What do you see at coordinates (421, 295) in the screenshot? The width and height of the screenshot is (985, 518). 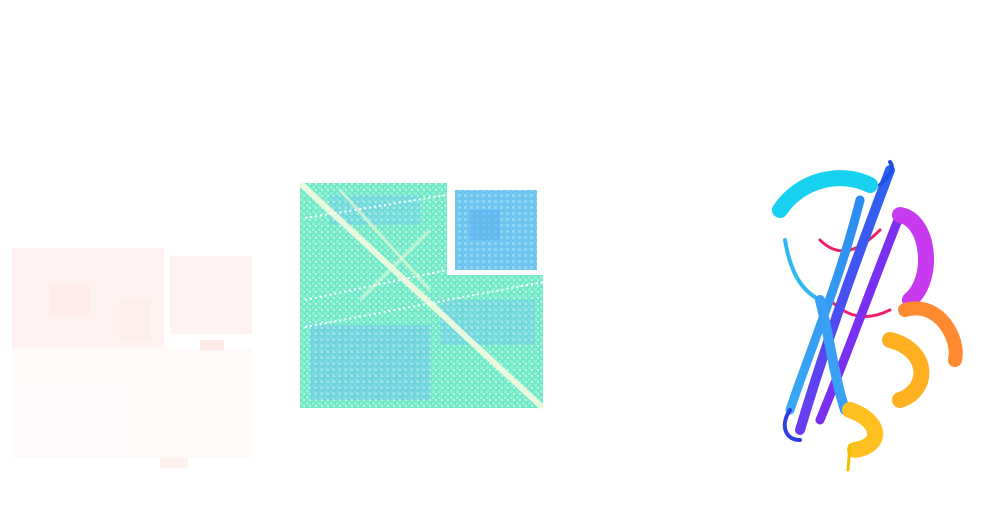 I see `contact-map` at bounding box center [421, 295].